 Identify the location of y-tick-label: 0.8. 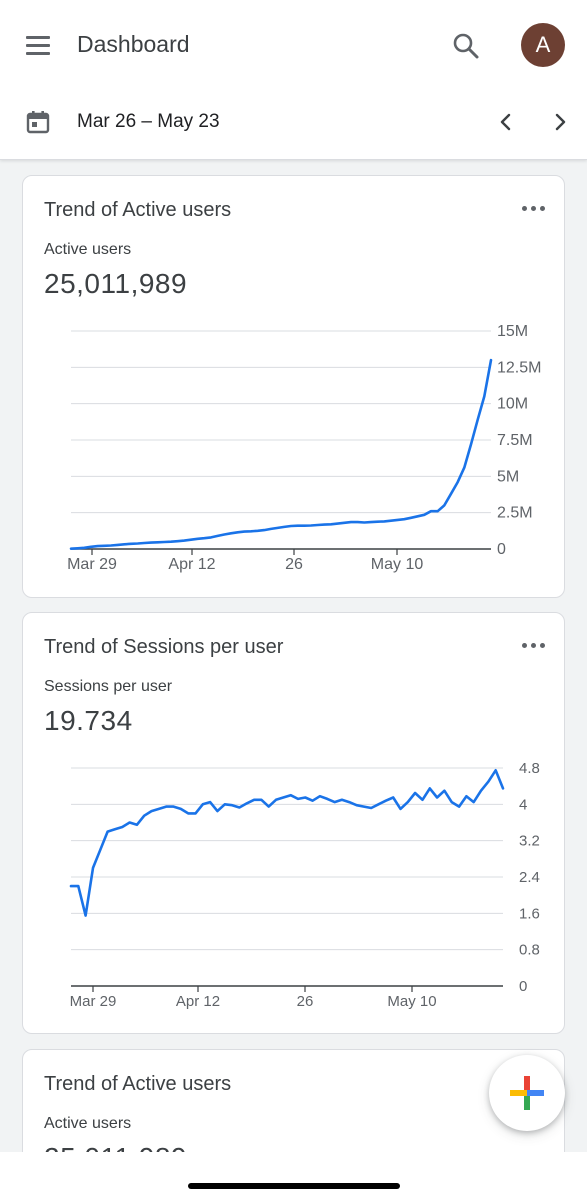
(529, 950).